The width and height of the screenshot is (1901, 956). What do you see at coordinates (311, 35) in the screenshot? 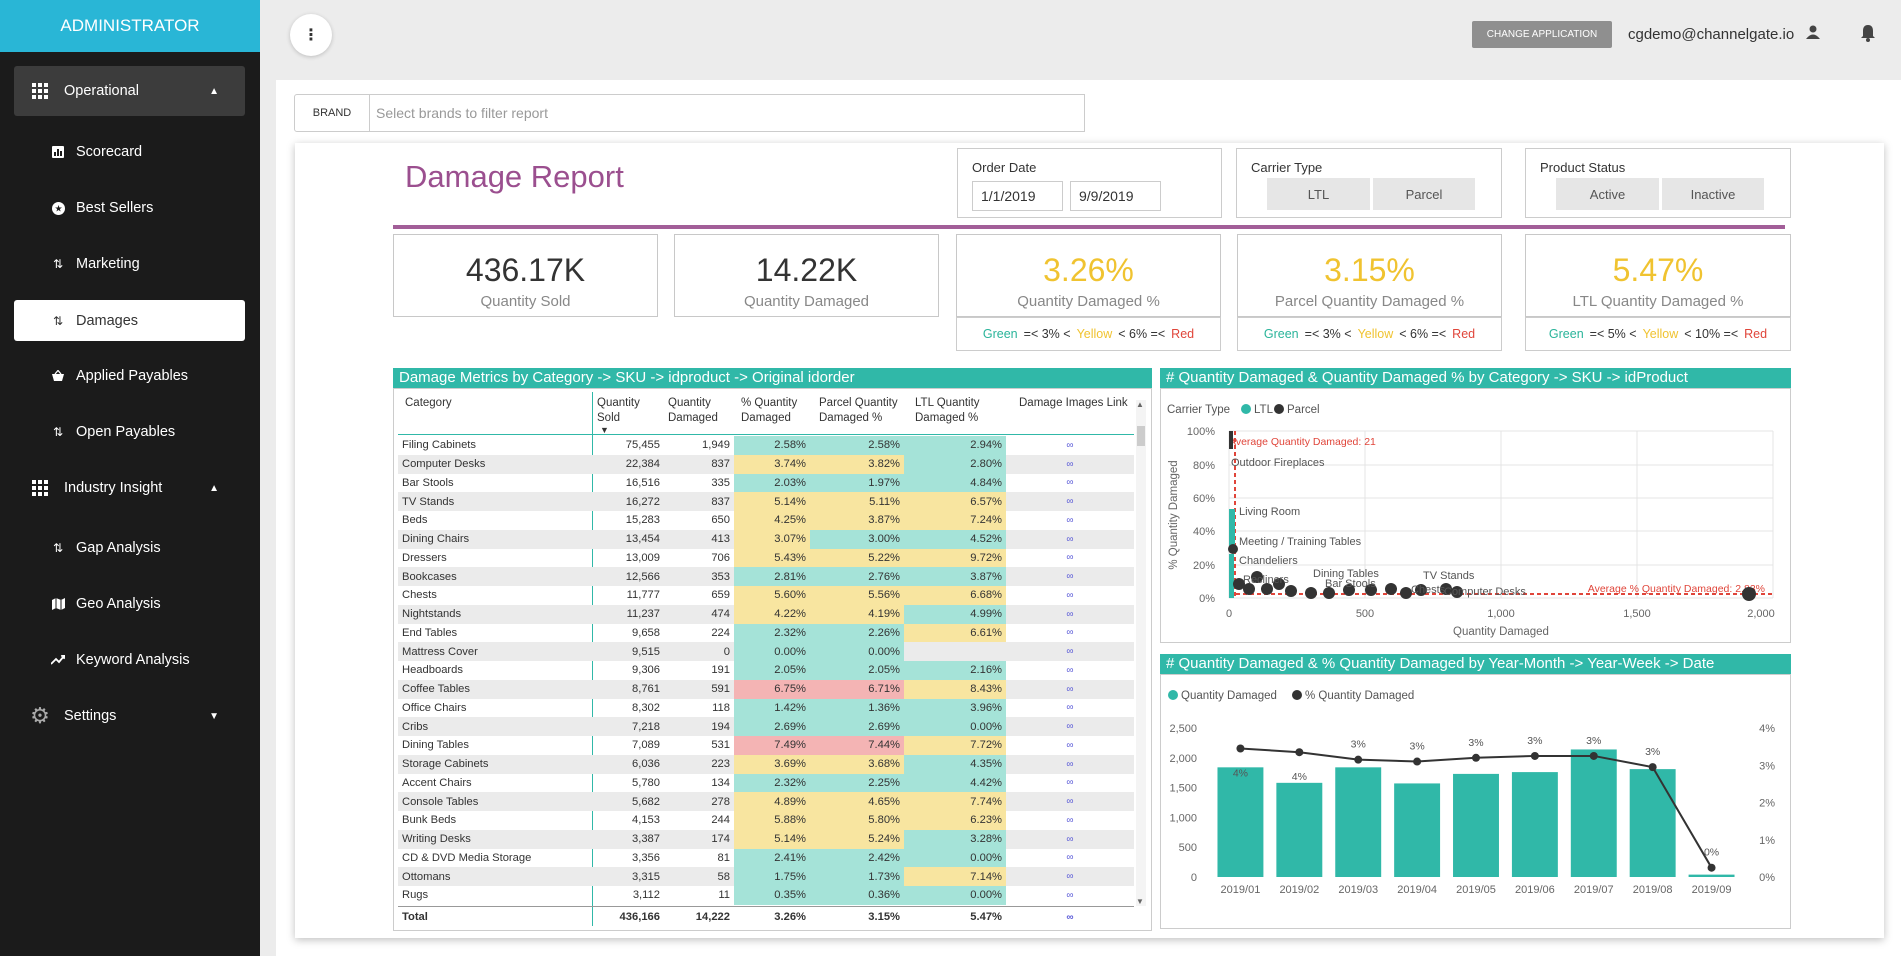
I see `more-options-button: ⋮` at bounding box center [311, 35].